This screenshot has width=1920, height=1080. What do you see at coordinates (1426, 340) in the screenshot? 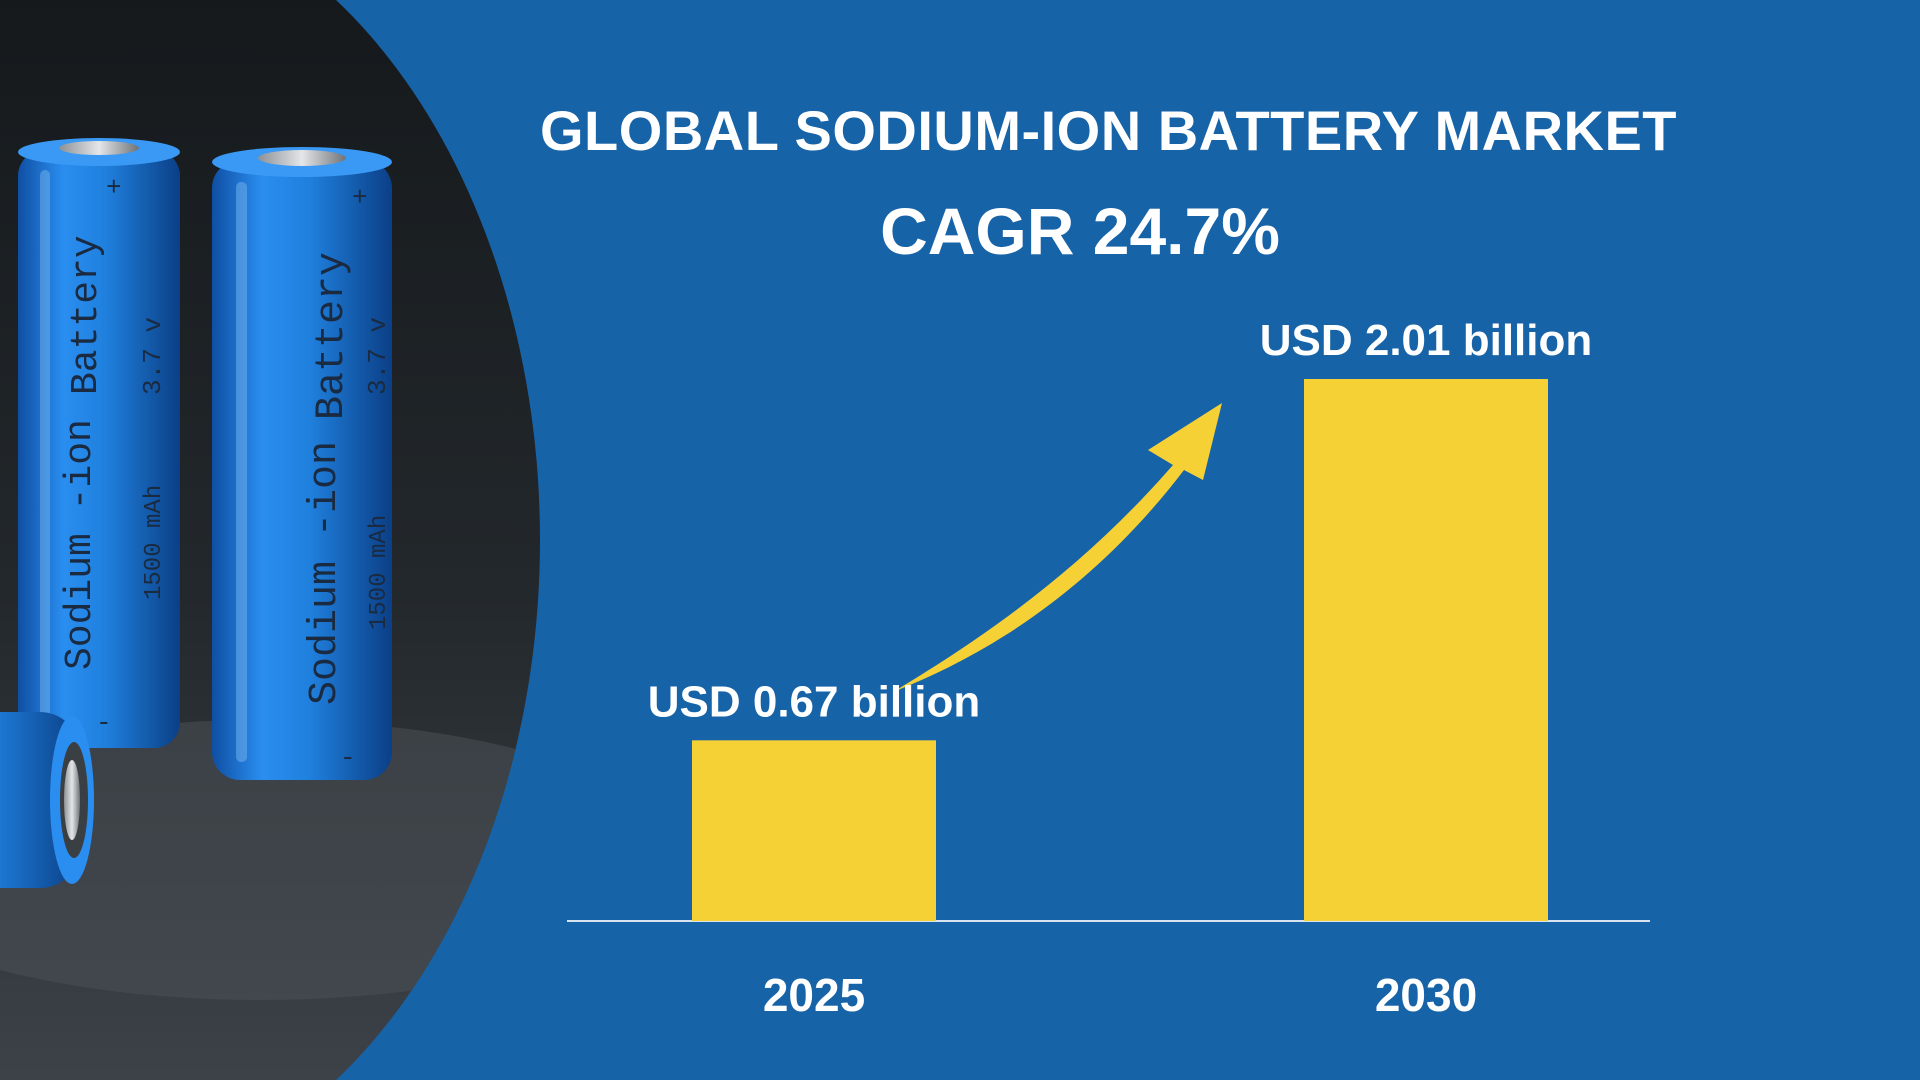
I see `data-label-2030: USD 2.01 billion` at bounding box center [1426, 340].